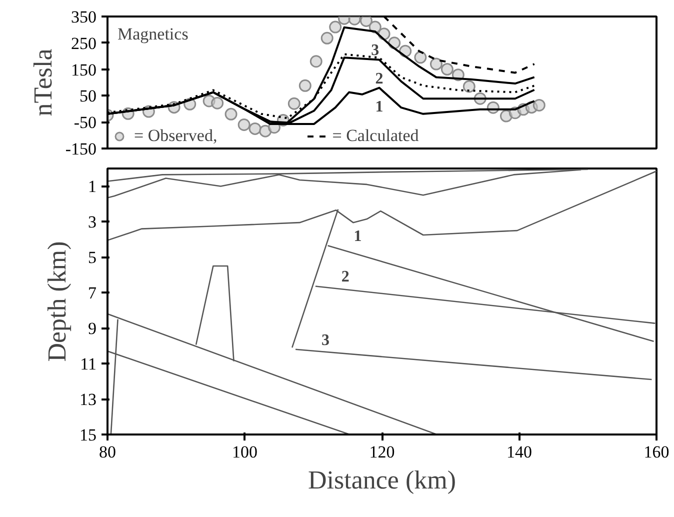 Image resolution: width=674 pixels, height=517 pixels. Describe the element at coordinates (176, 136) in the screenshot. I see `legend-label: = Observed,` at that location.